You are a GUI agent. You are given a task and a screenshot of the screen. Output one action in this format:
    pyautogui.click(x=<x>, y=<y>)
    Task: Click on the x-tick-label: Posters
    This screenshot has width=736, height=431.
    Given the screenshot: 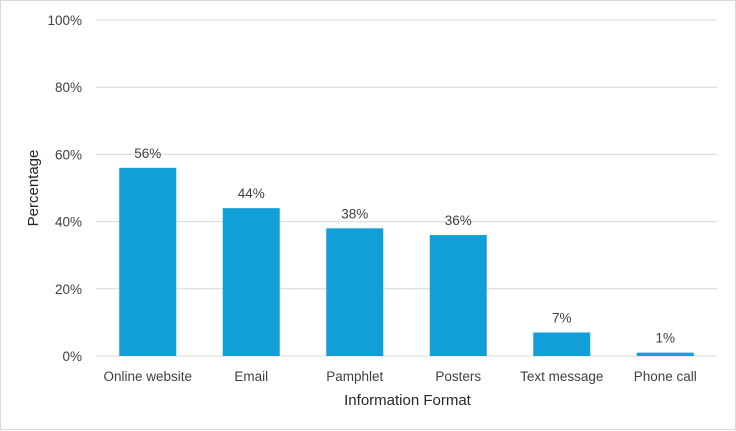 What is the action you would take?
    pyautogui.click(x=458, y=376)
    